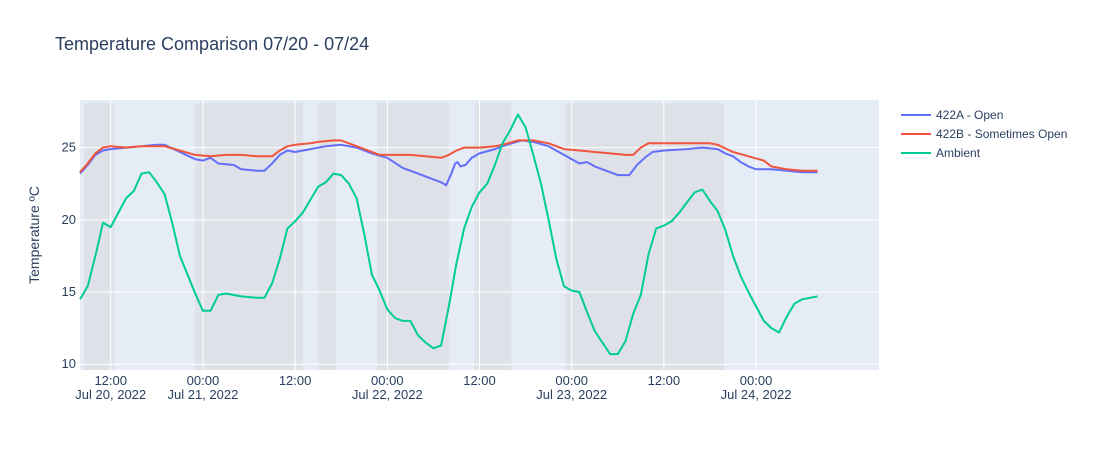 The image size is (1105, 450). I want to click on y-tick-label-2: 20, so click(69, 219).